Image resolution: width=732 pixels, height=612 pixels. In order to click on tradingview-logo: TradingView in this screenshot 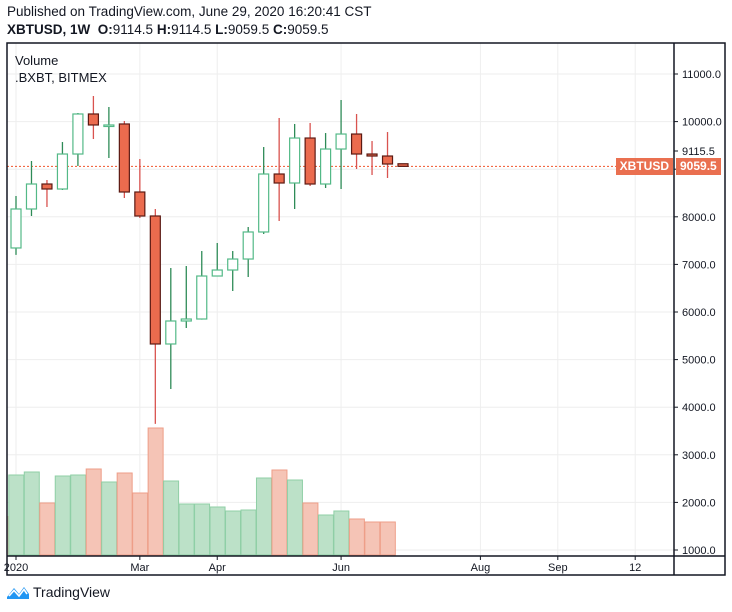, I will do `click(58, 592)`.